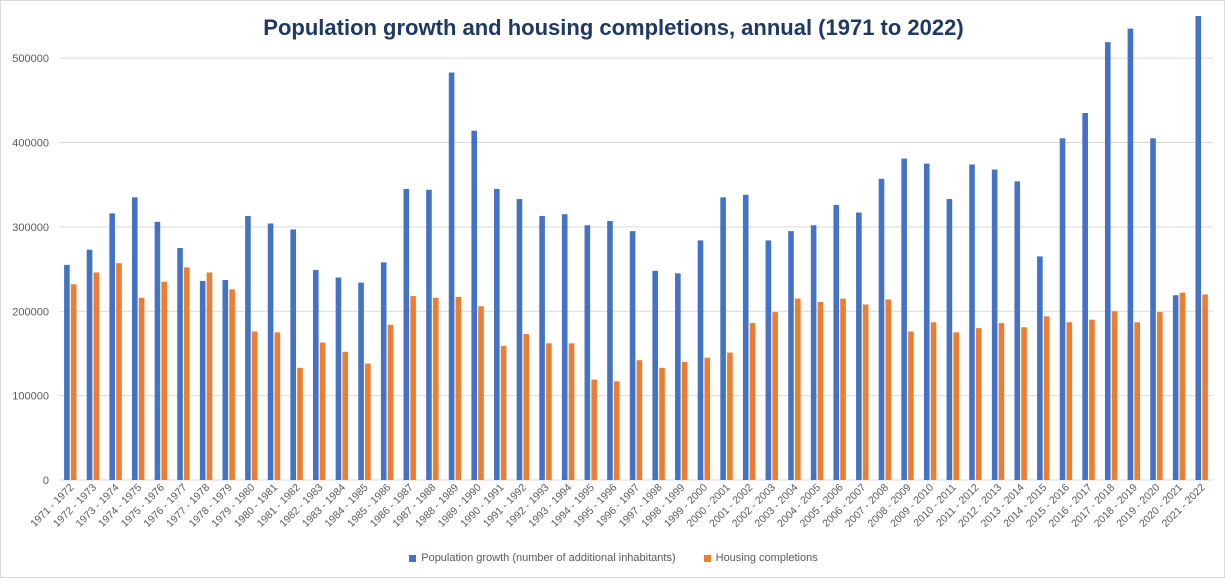 This screenshot has height=579, width=1225. Describe the element at coordinates (413, 558) in the screenshot. I see `legend-swatch-population` at that location.